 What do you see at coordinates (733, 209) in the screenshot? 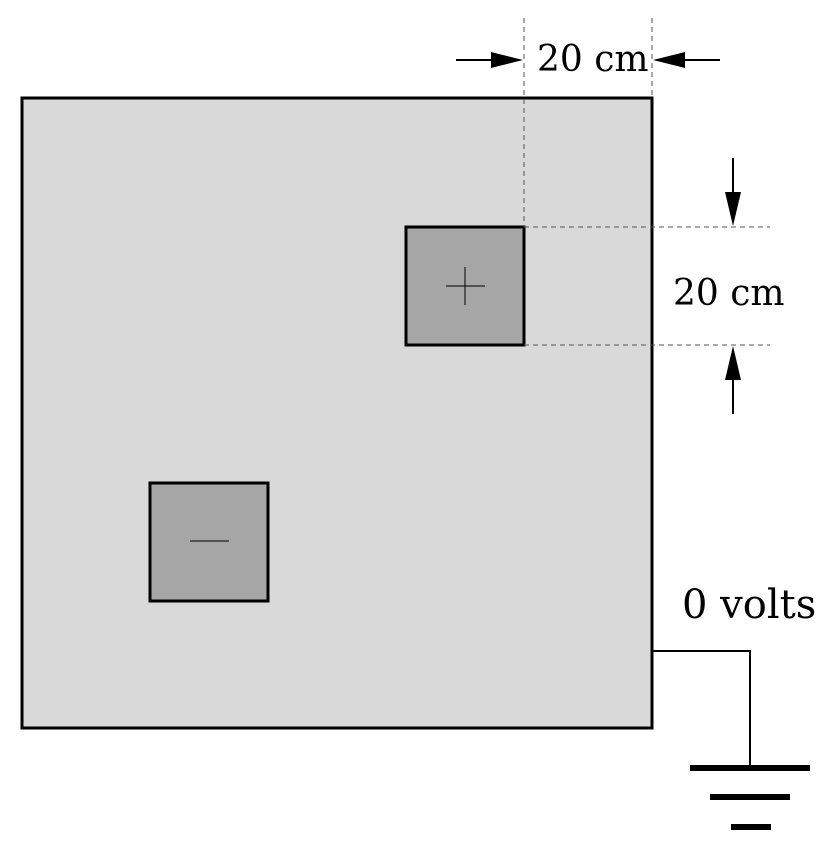
I see `top-arrow-head` at bounding box center [733, 209].